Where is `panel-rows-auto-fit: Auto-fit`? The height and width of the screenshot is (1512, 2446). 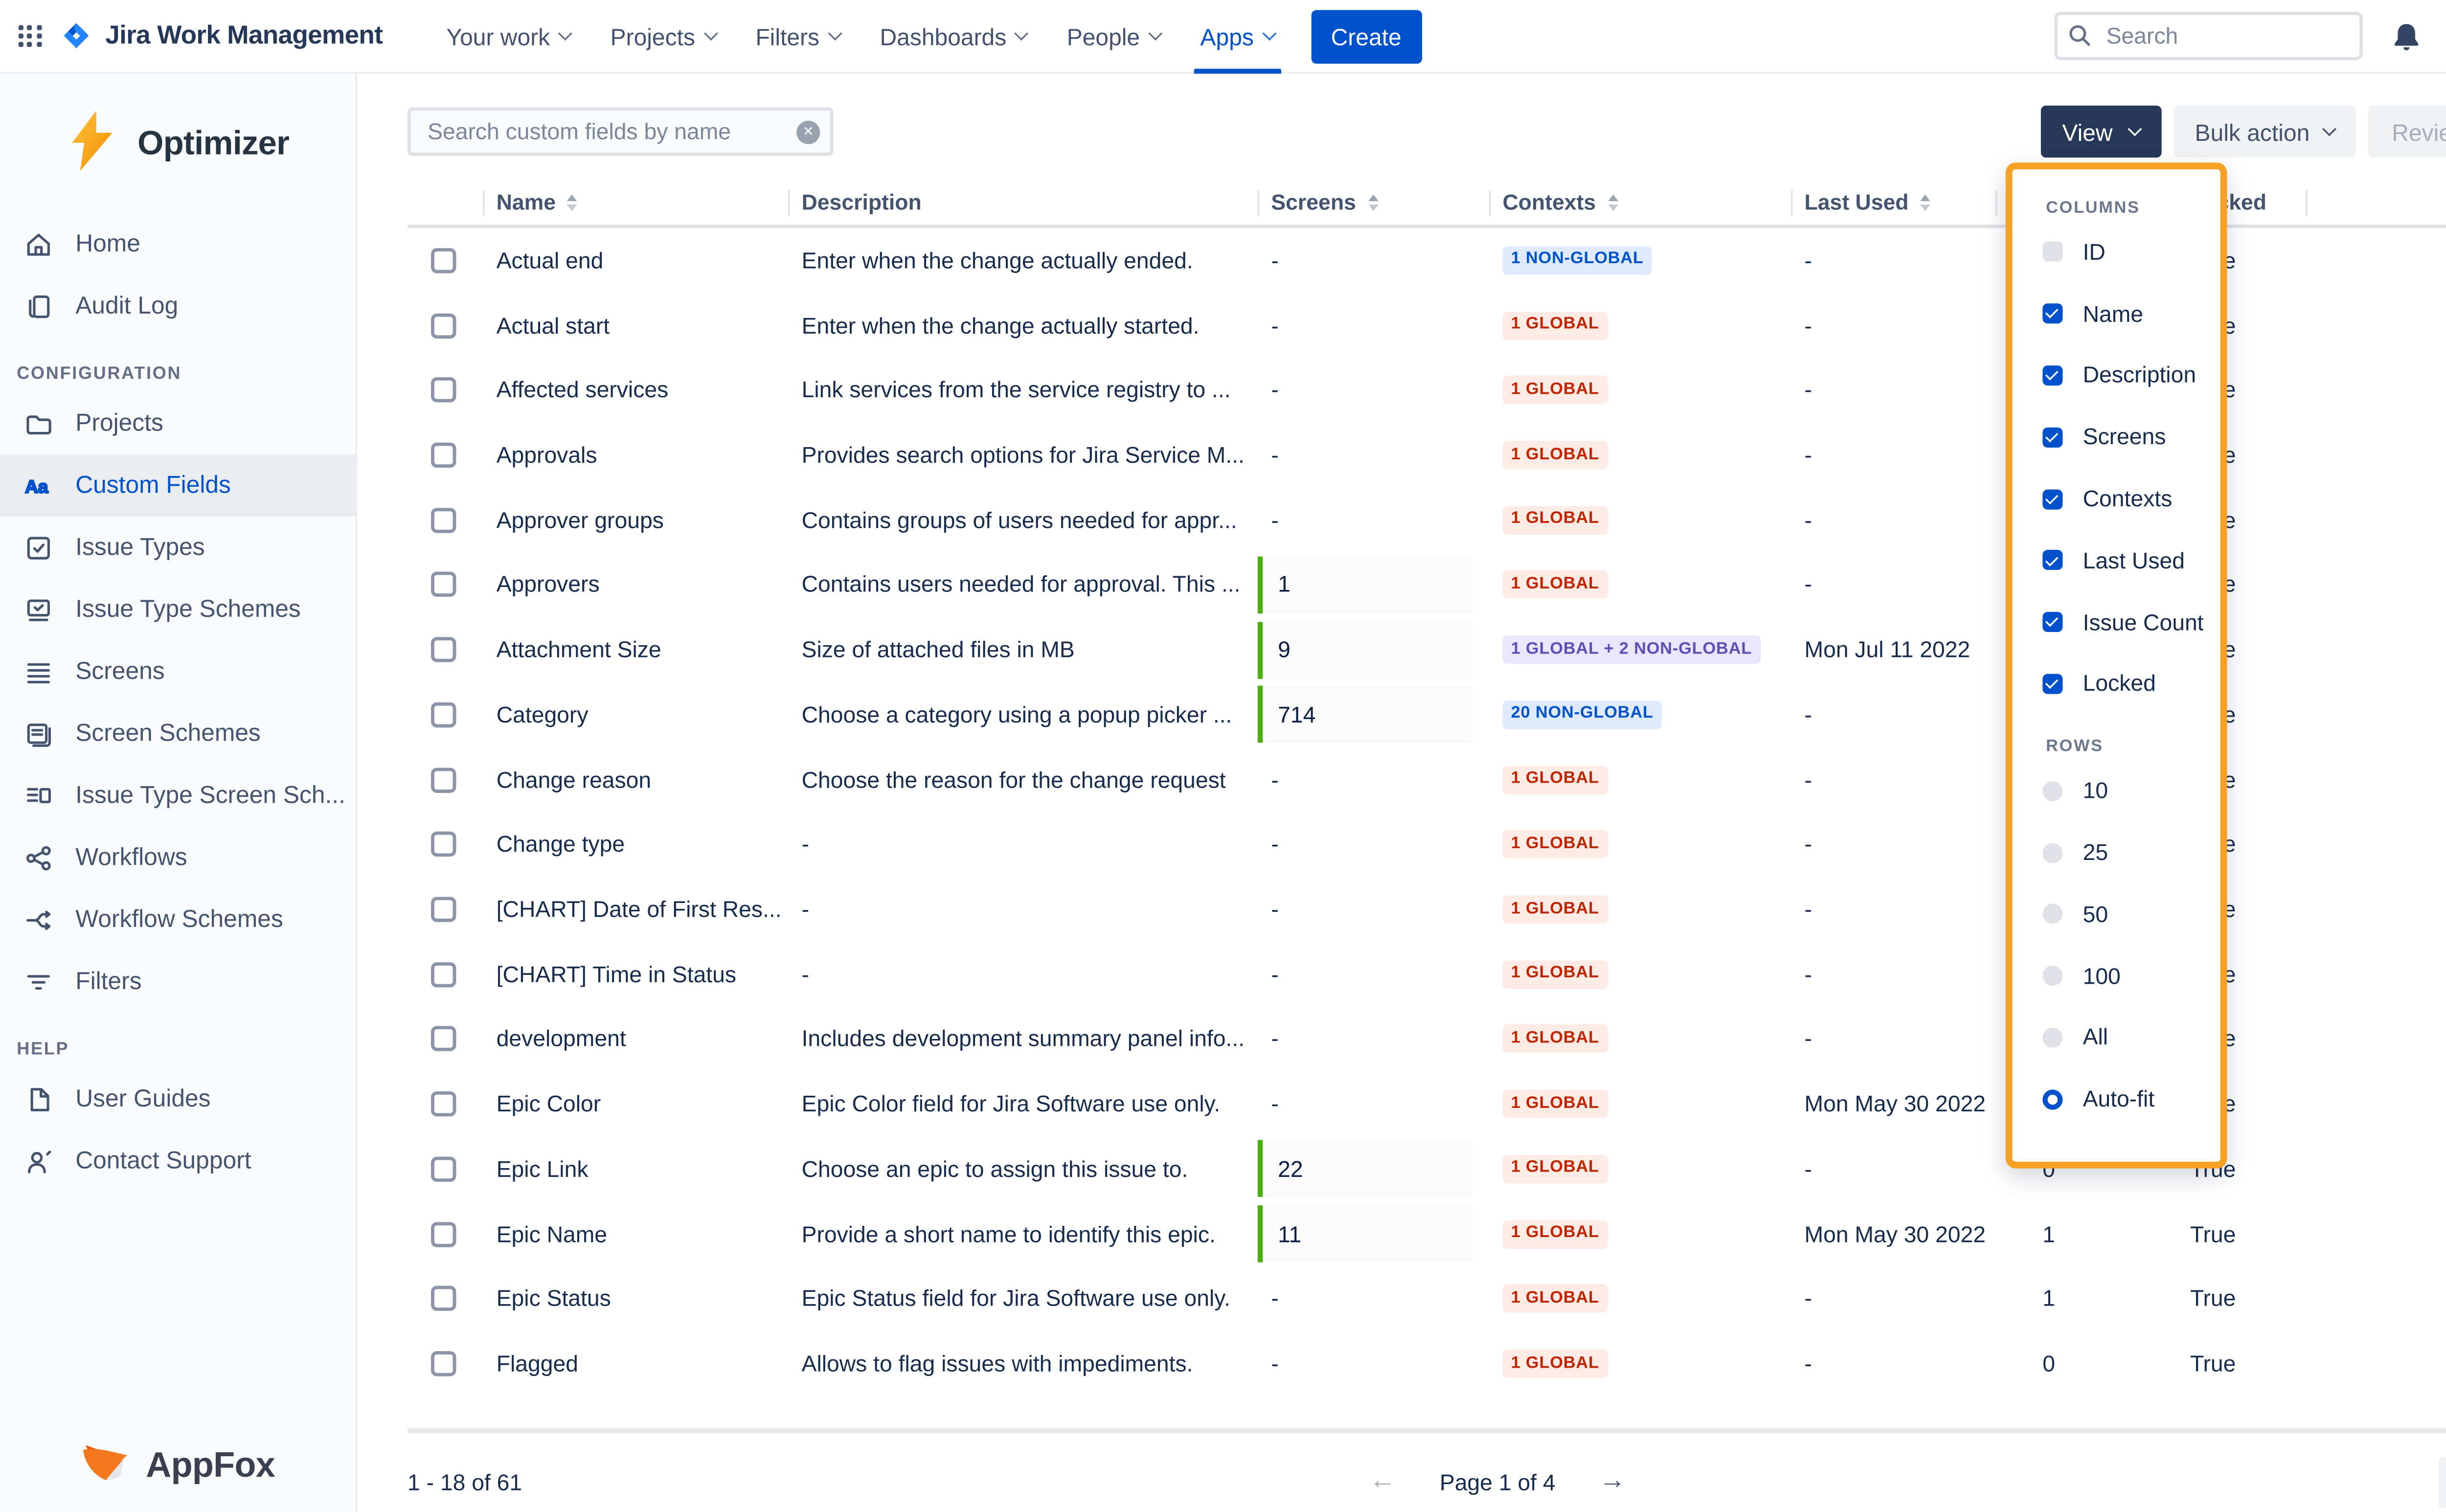 panel-rows-auto-fit: Auto-fit is located at coordinates (2131, 1099).